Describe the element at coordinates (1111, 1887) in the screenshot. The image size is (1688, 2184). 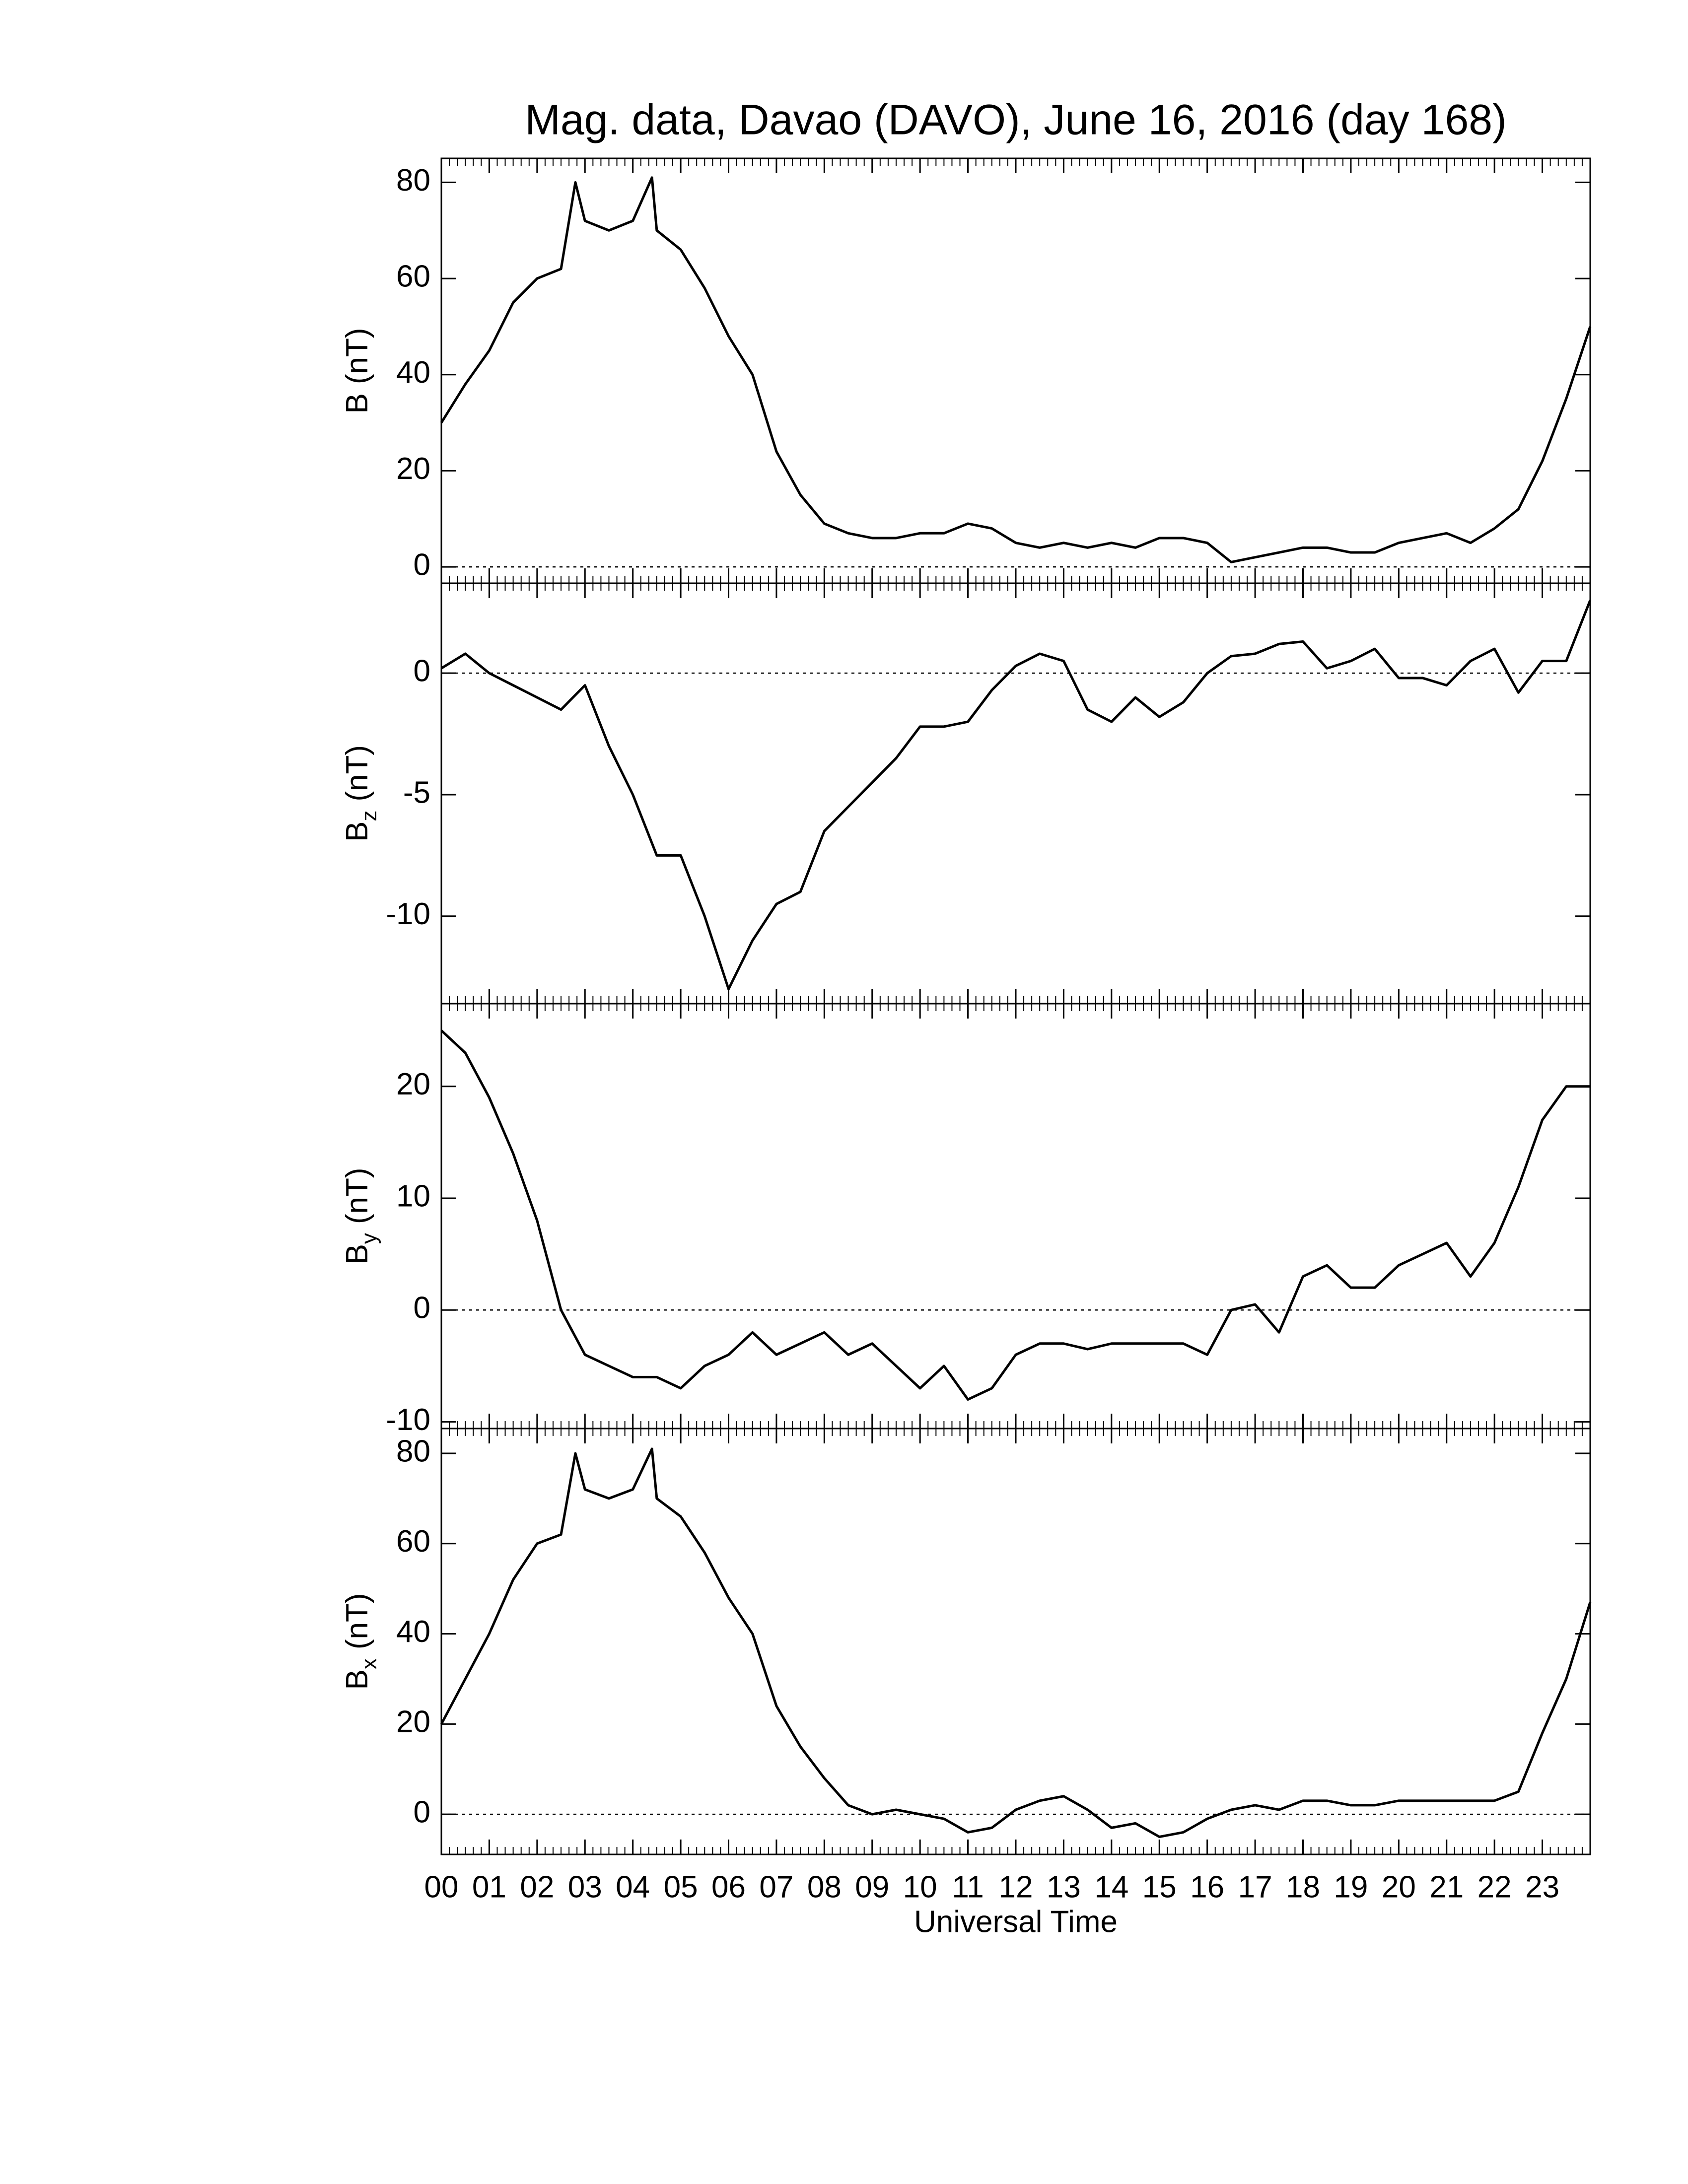
I see `x-tick-label: 14` at that location.